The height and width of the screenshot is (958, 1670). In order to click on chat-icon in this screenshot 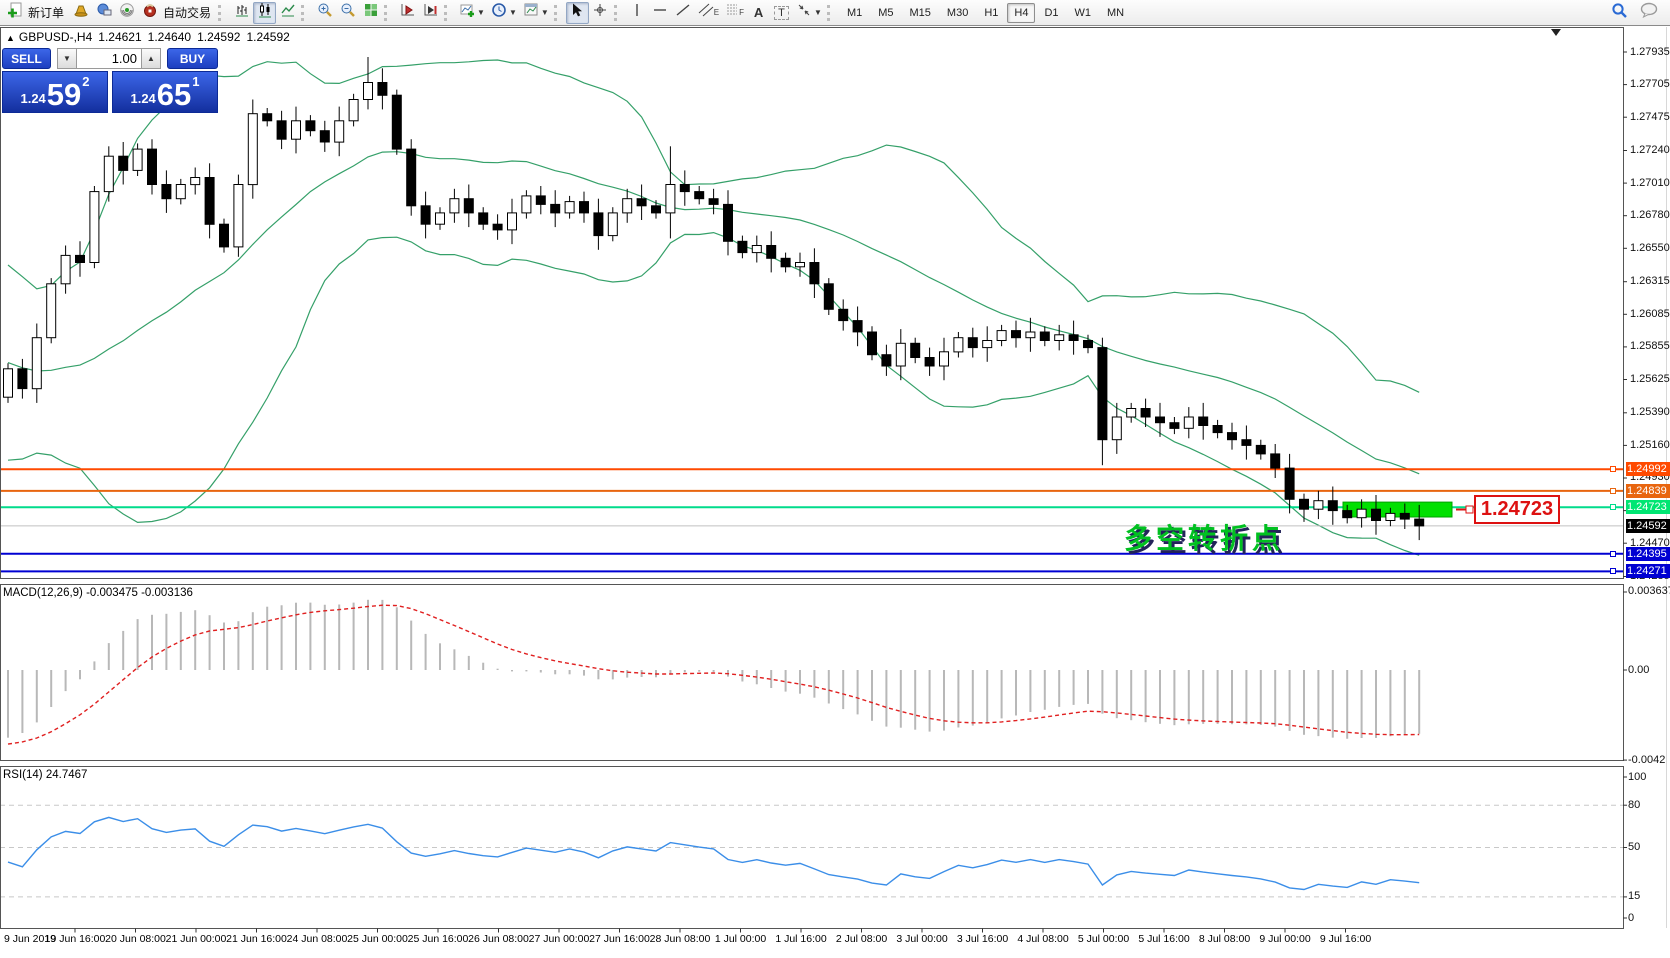, I will do `click(1649, 12)`.